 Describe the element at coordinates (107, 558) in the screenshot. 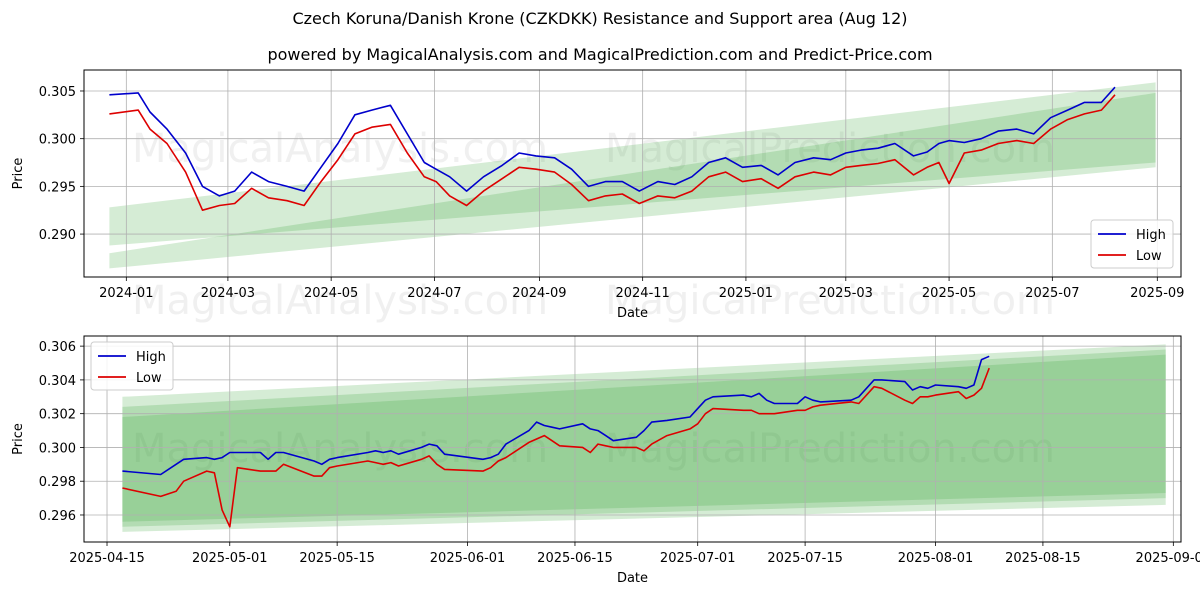

I see `x-tick-label: 2025-04-15` at that location.